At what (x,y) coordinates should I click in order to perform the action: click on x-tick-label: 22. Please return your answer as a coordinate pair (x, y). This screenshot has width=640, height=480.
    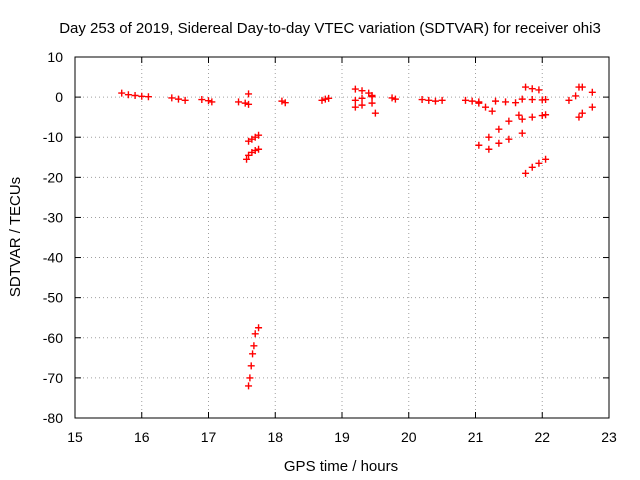
    Looking at the image, I should click on (542, 437).